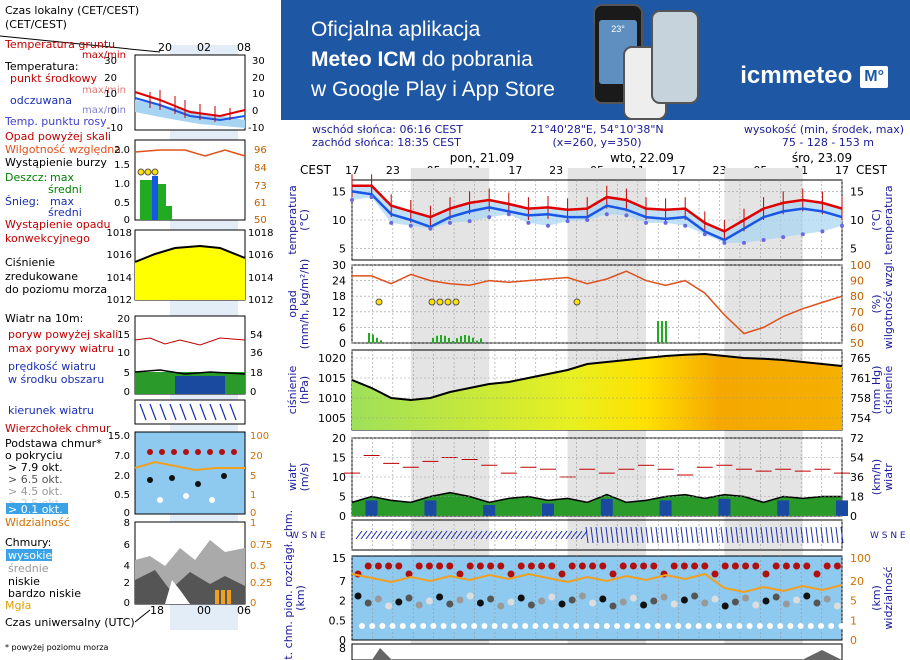 This screenshot has height=660, width=910. What do you see at coordinates (482, 158) in the screenshot?
I see `day-label-0: pon, 21.09` at bounding box center [482, 158].